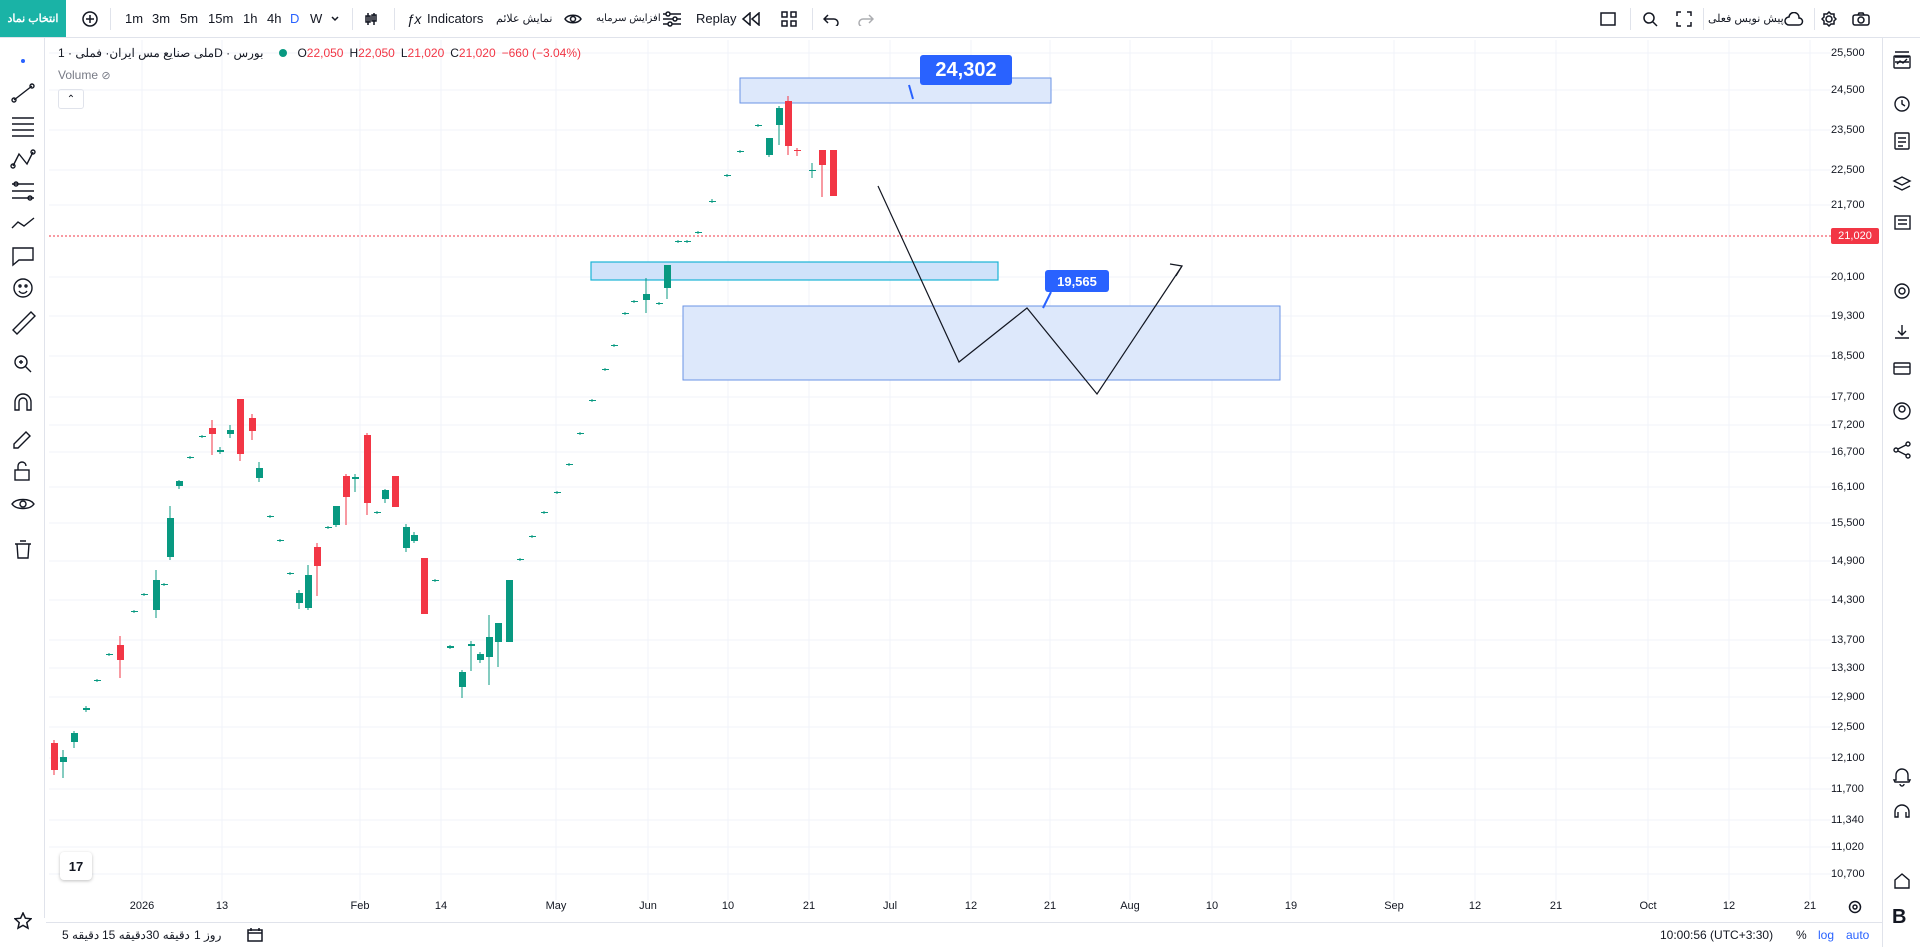 This screenshot has height=947, width=1920. Describe the element at coordinates (23, 288) in the screenshot. I see `emoji-icon` at that location.